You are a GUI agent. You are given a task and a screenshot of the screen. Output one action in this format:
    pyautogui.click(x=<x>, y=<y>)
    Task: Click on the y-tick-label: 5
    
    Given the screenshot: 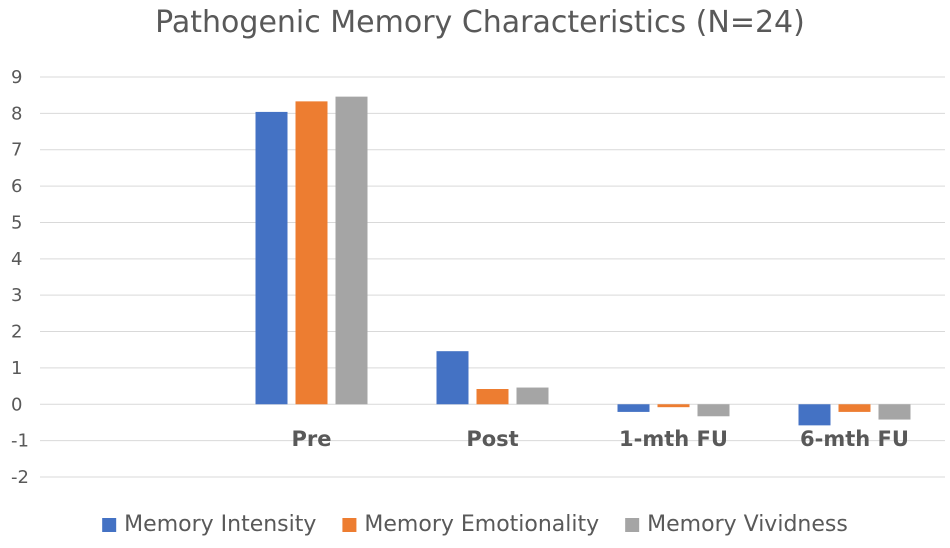 What is the action you would take?
    pyautogui.click(x=16, y=222)
    